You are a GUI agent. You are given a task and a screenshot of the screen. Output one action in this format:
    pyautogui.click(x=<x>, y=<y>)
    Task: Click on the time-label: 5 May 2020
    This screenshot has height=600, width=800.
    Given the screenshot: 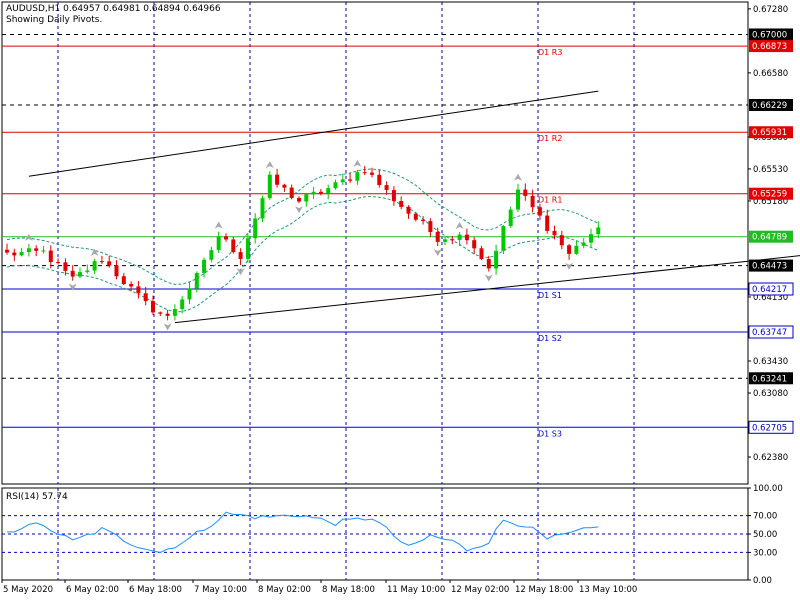 What is the action you would take?
    pyautogui.click(x=28, y=590)
    